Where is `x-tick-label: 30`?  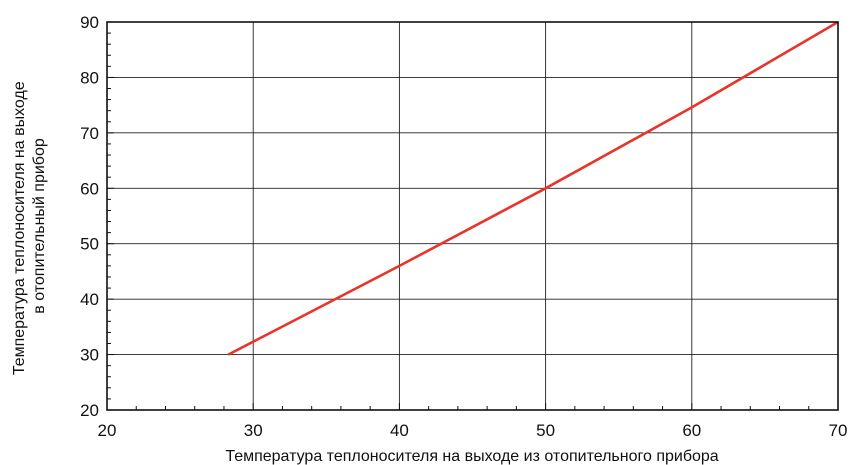
x-tick-label: 30 is located at coordinates (253, 430).